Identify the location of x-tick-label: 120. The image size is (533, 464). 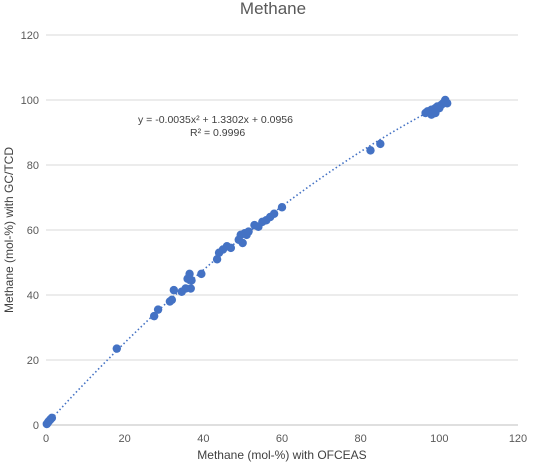
(518, 439).